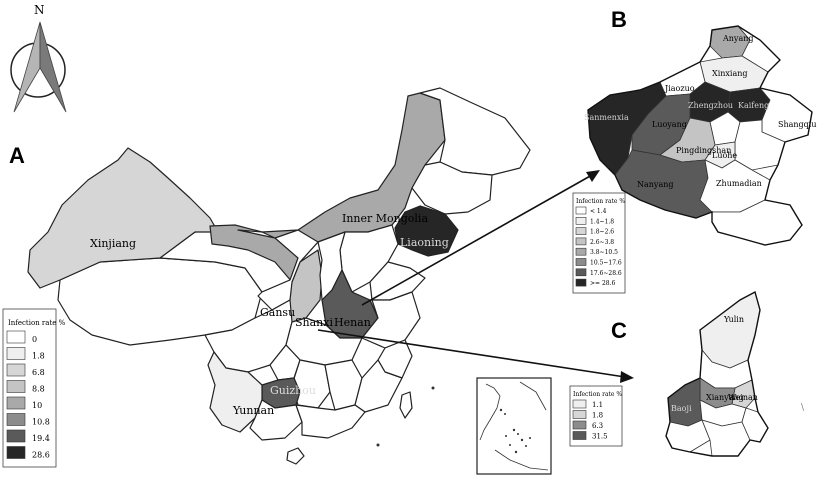  Describe the element at coordinates (293, 390) in the screenshot. I see `label-guizhou: Guizhou` at that location.